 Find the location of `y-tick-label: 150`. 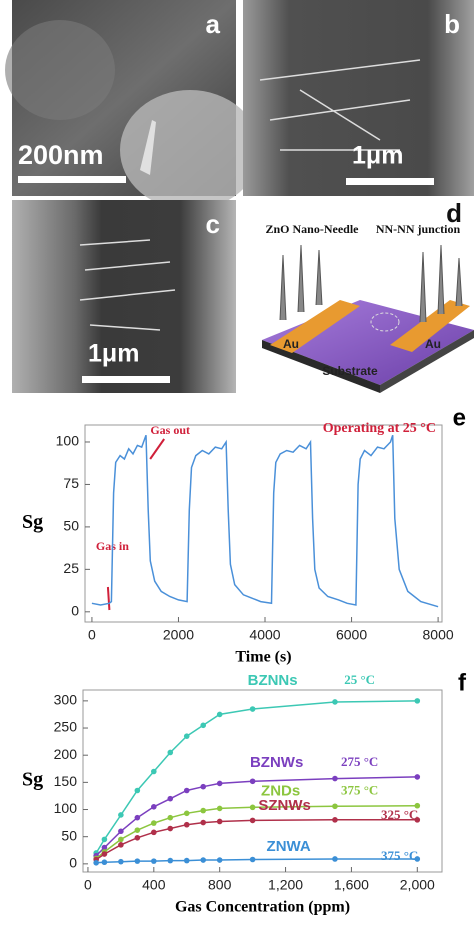

y-tick-label: 150 is located at coordinates (66, 781).